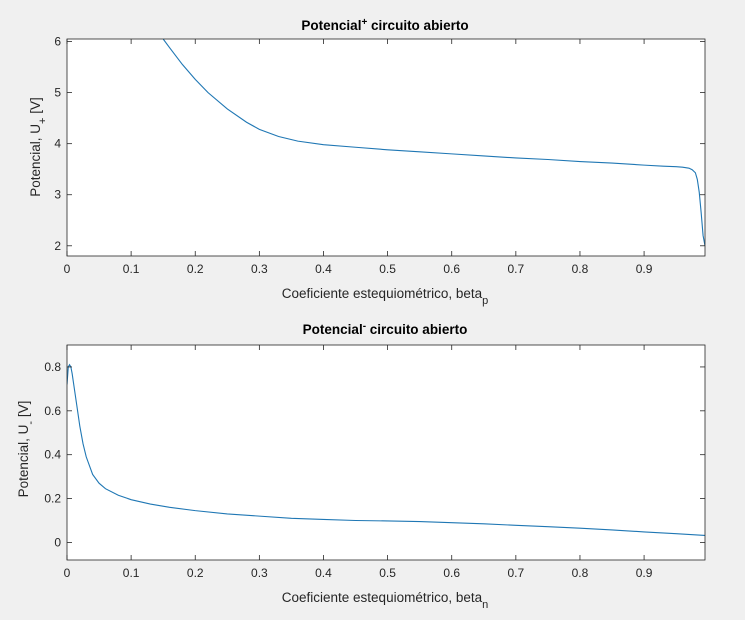 The image size is (745, 620). I want to click on bottom-y-tick-label: 0, so click(57, 542).